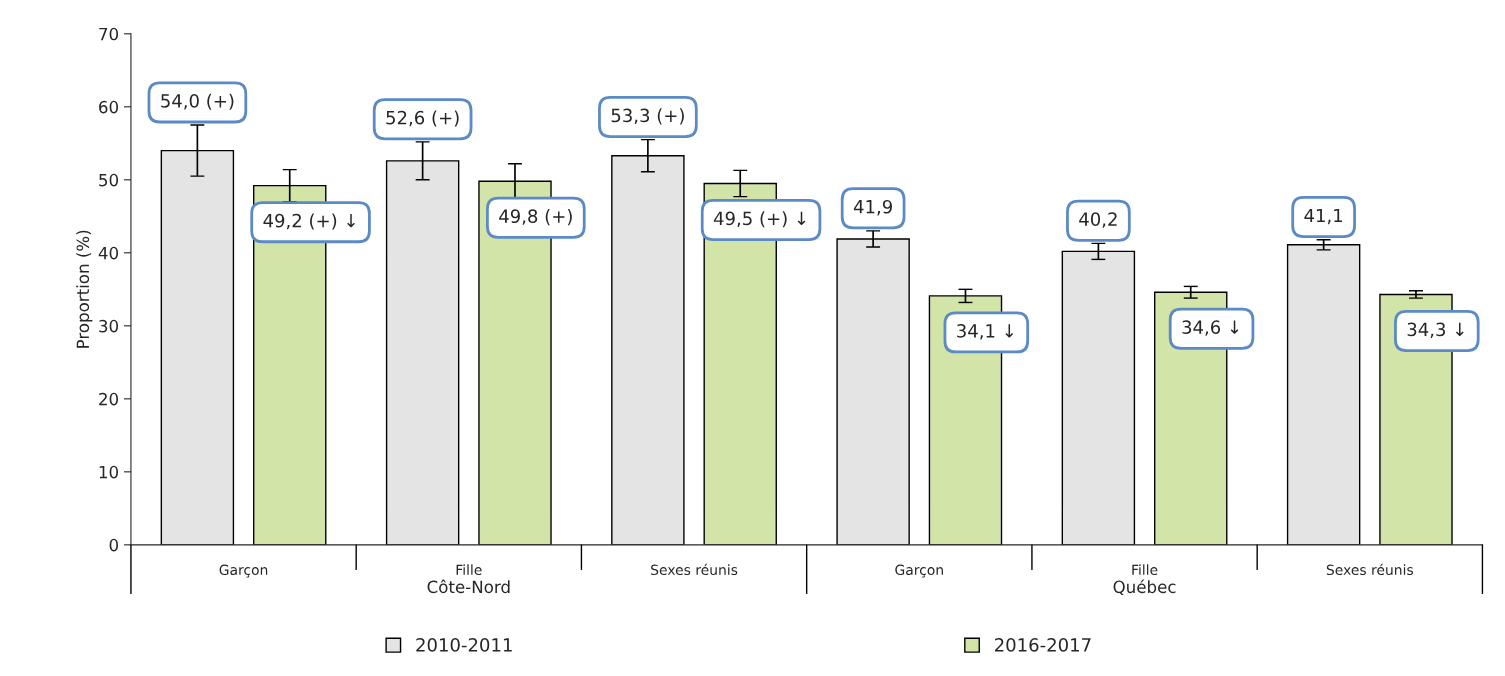 The image size is (1505, 676). What do you see at coordinates (197, 101) in the screenshot?
I see `data-label: 54,0 (+)` at bounding box center [197, 101].